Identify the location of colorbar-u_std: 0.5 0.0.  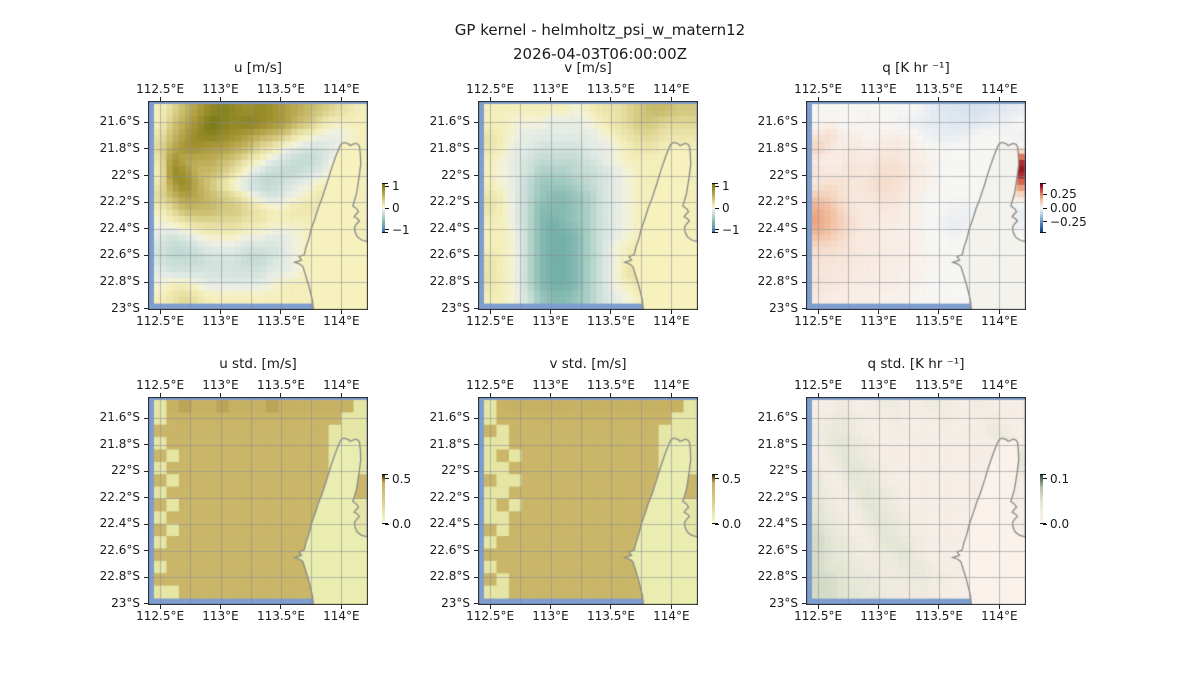
(417, 503).